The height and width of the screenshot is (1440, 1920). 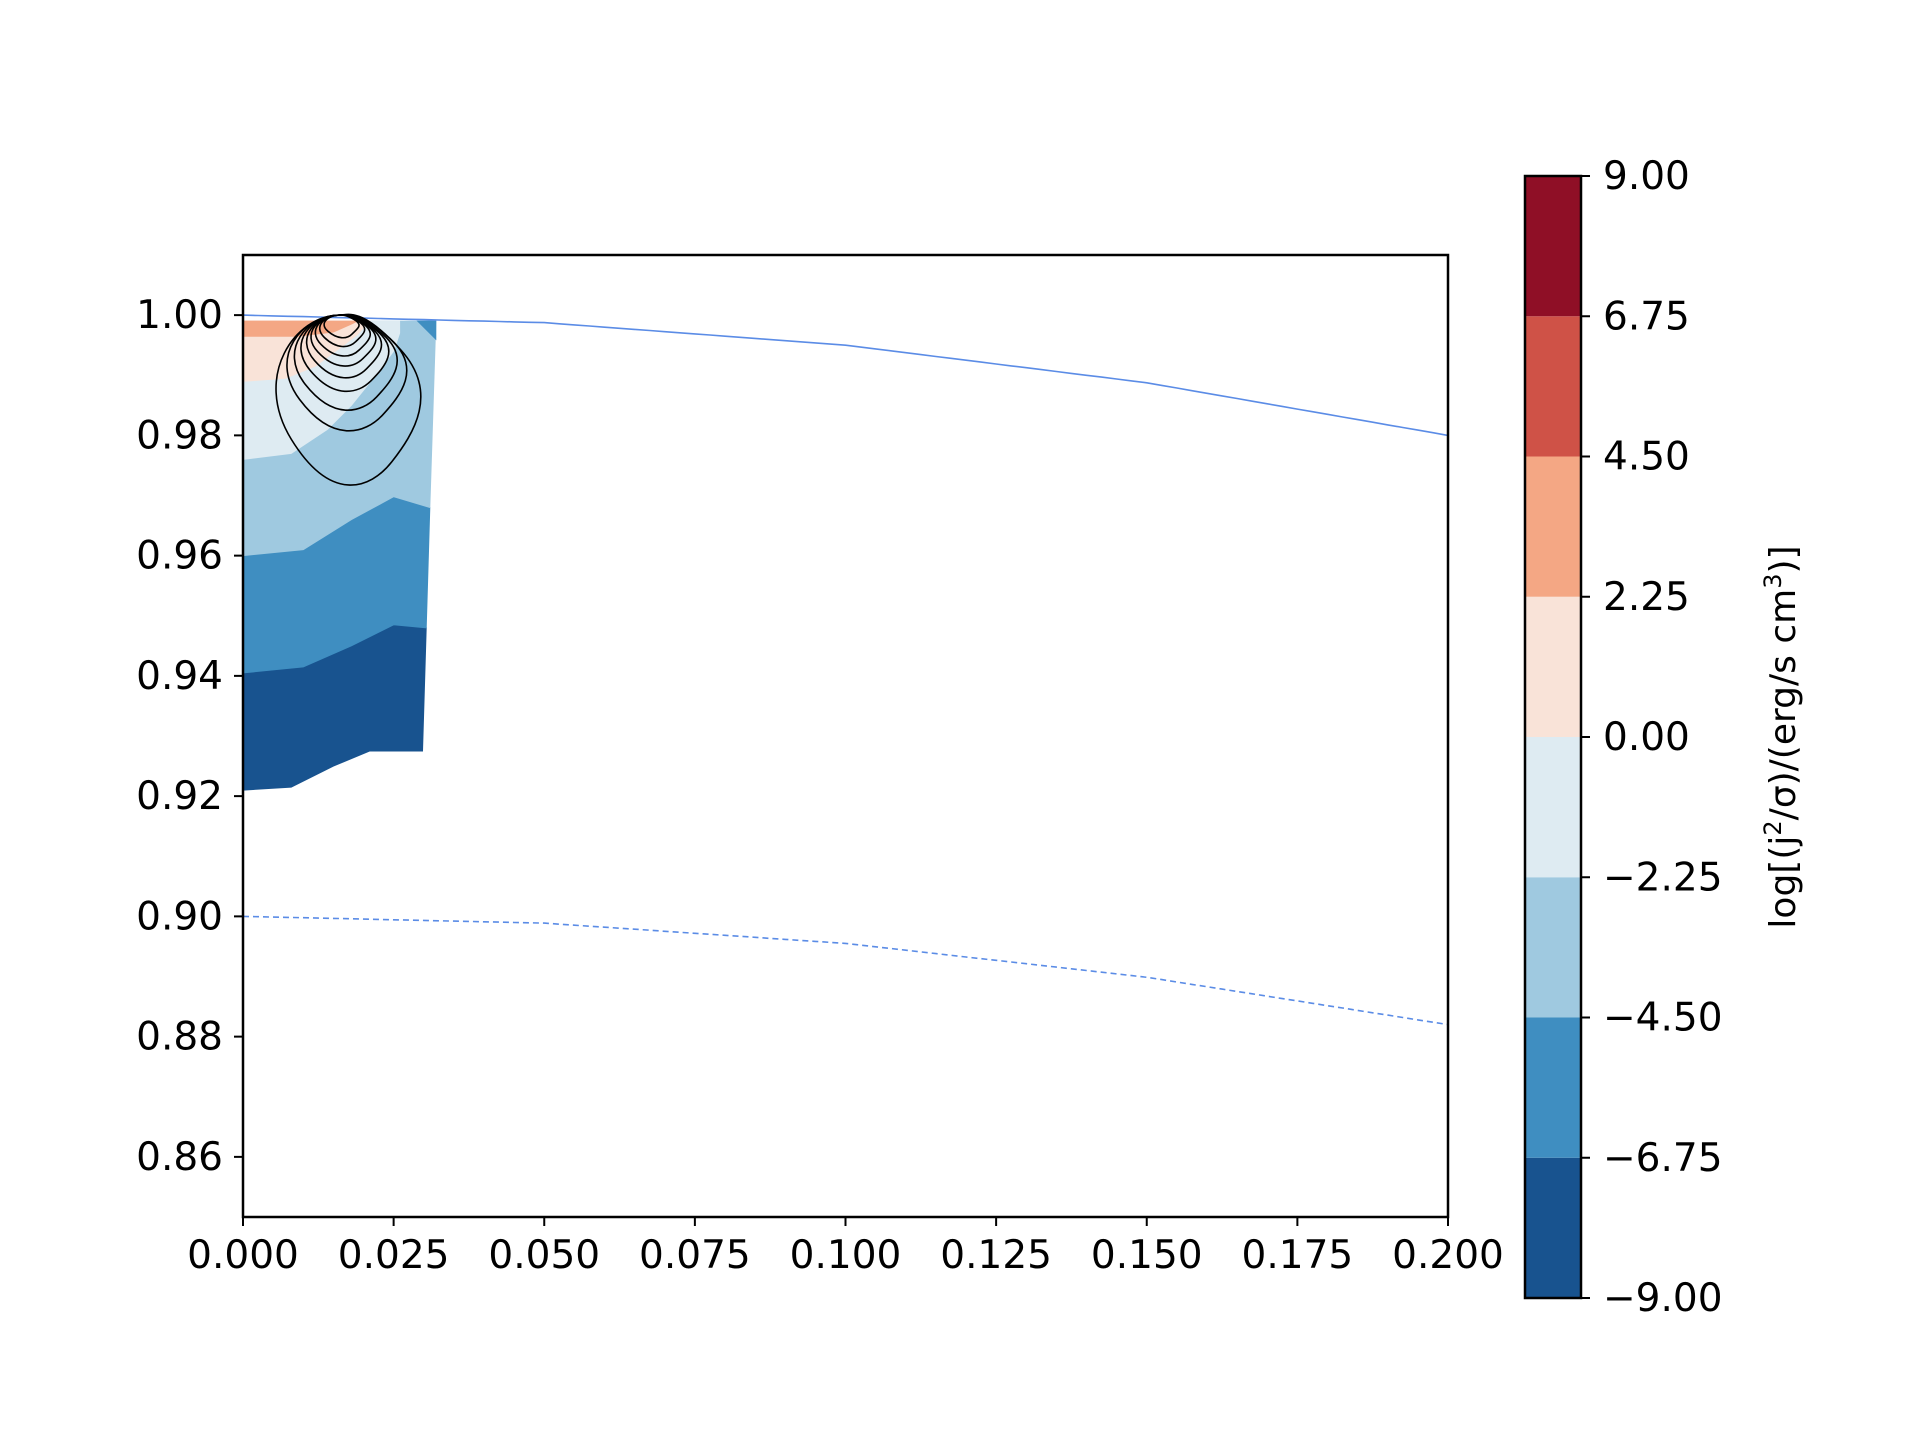 What do you see at coordinates (1663, 877) in the screenshot?
I see `colorbar-tick-label: −2.25` at bounding box center [1663, 877].